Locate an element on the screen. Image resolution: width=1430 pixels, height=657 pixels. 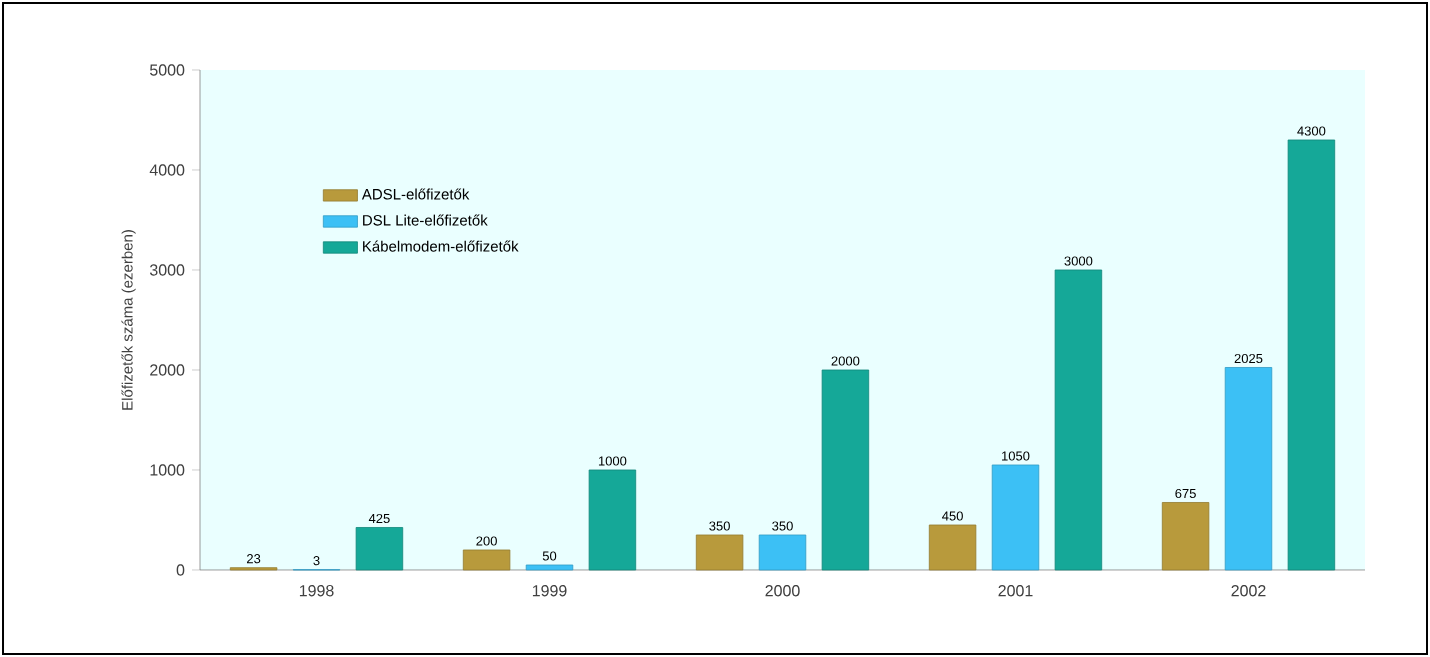
data-label: 450 is located at coordinates (952, 516).